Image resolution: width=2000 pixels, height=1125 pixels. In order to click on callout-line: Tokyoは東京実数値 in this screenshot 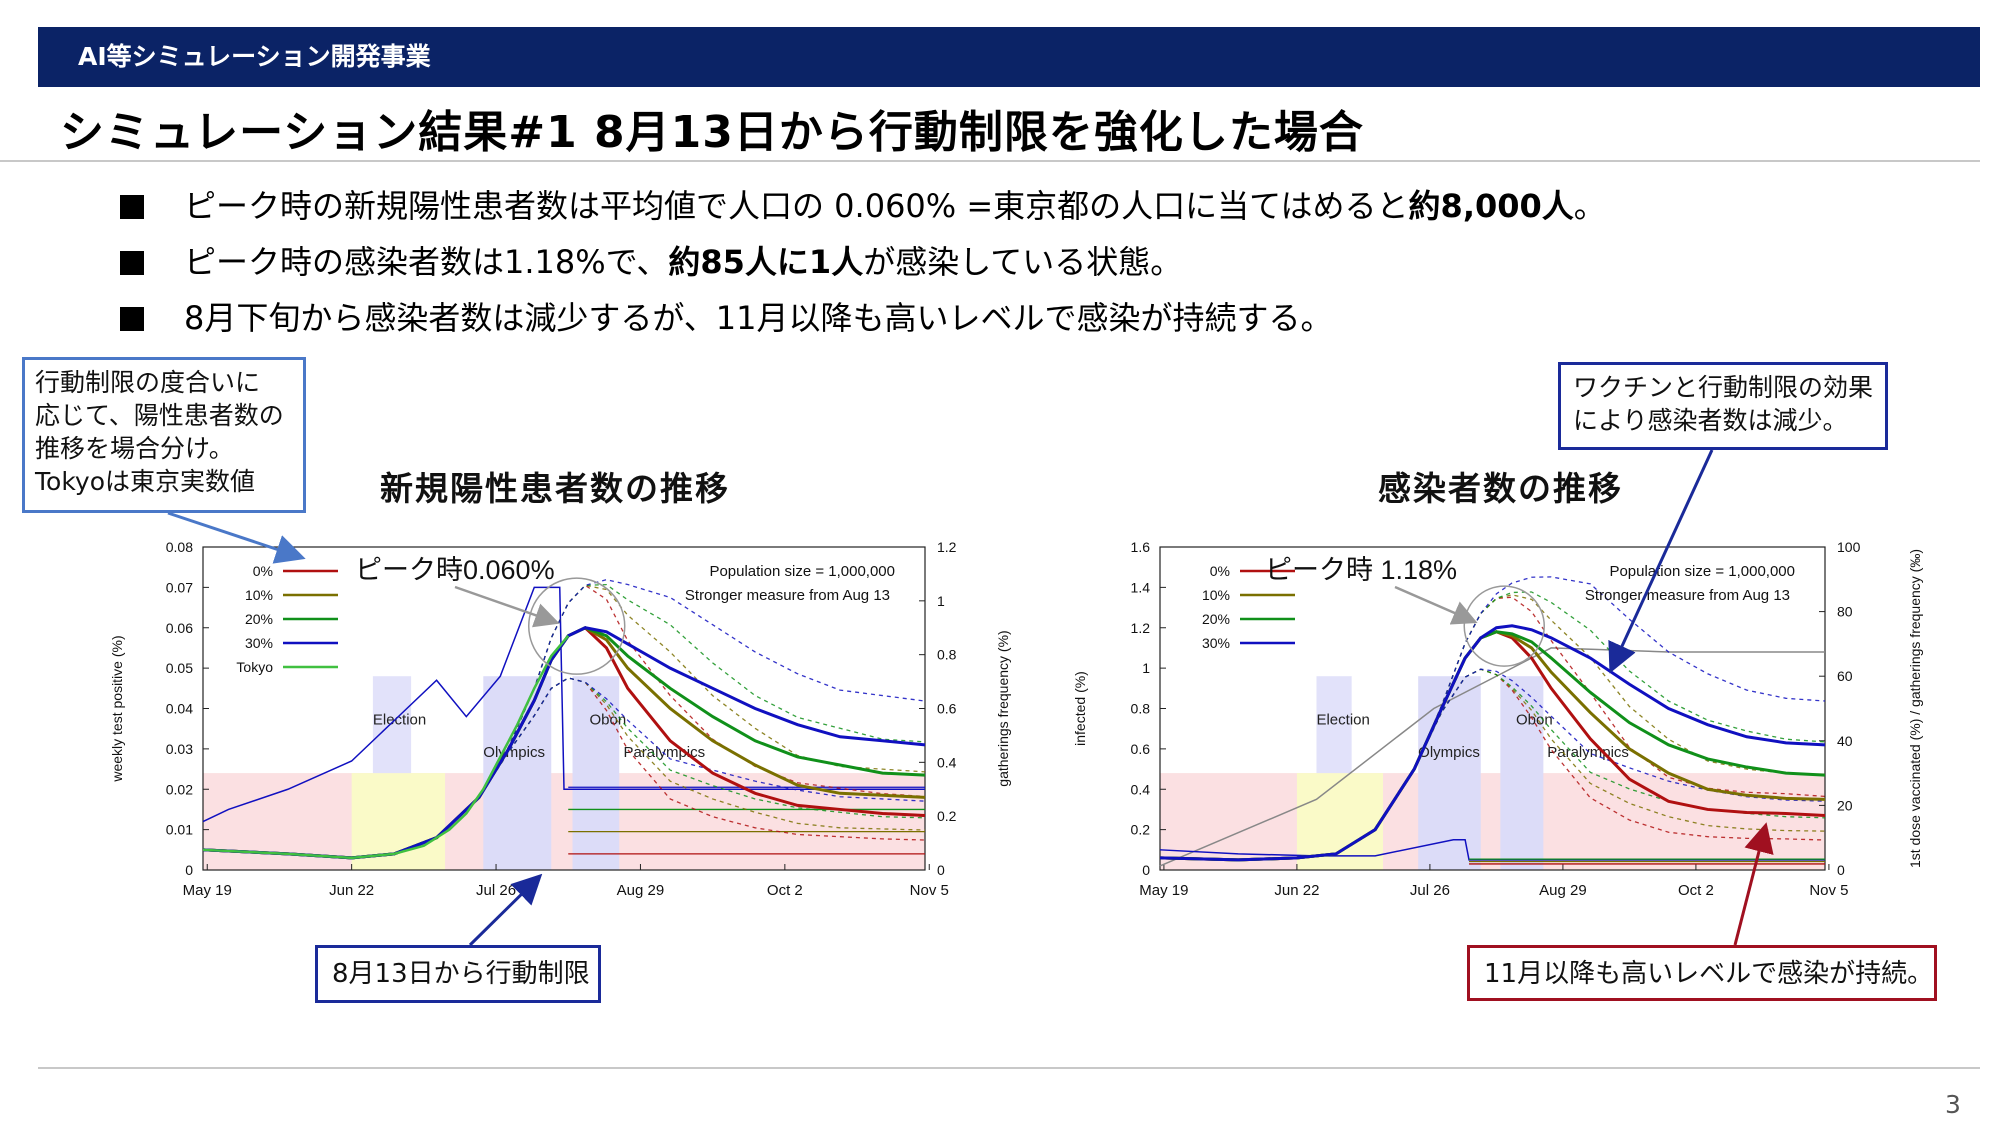, I will do `click(145, 481)`.